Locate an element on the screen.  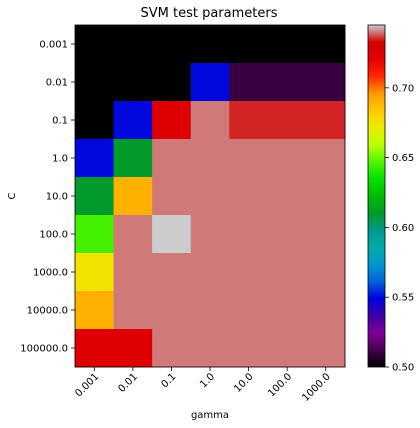
colorbar-ticks: 0.50 0.55 0.60 0.65 0.70 is located at coordinates (399, 228).